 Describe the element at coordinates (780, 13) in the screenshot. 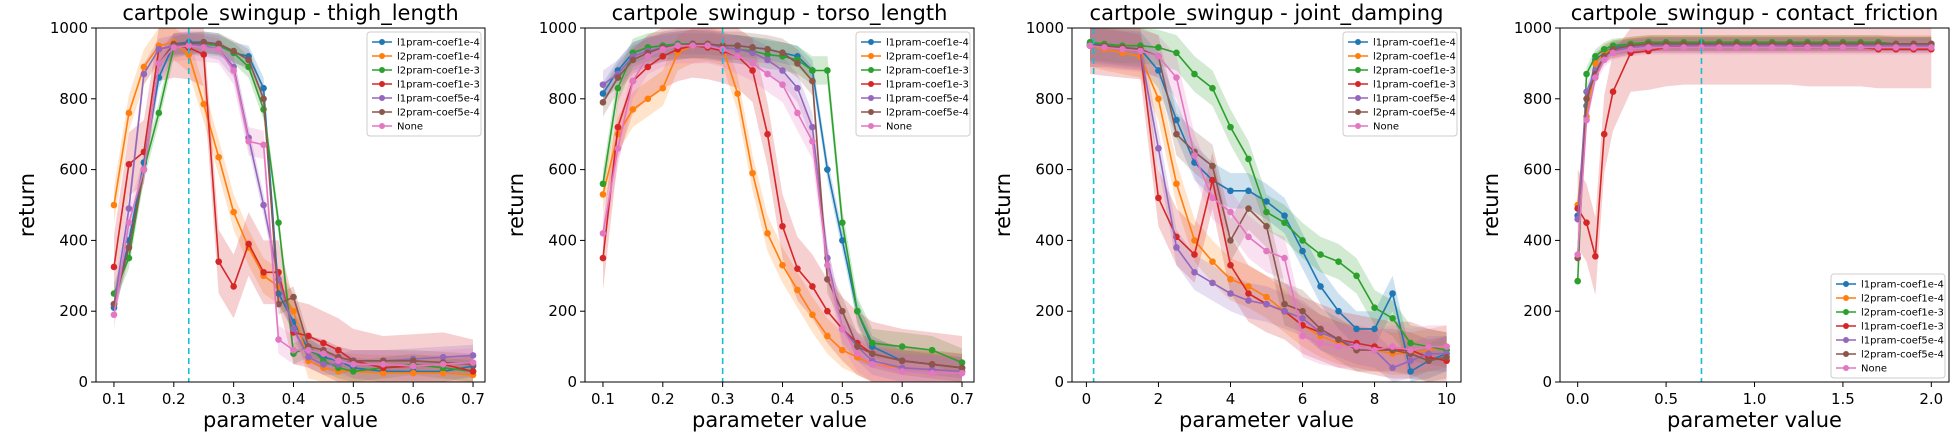

I see `chart-title: cartpole_swingup - torso_length` at that location.